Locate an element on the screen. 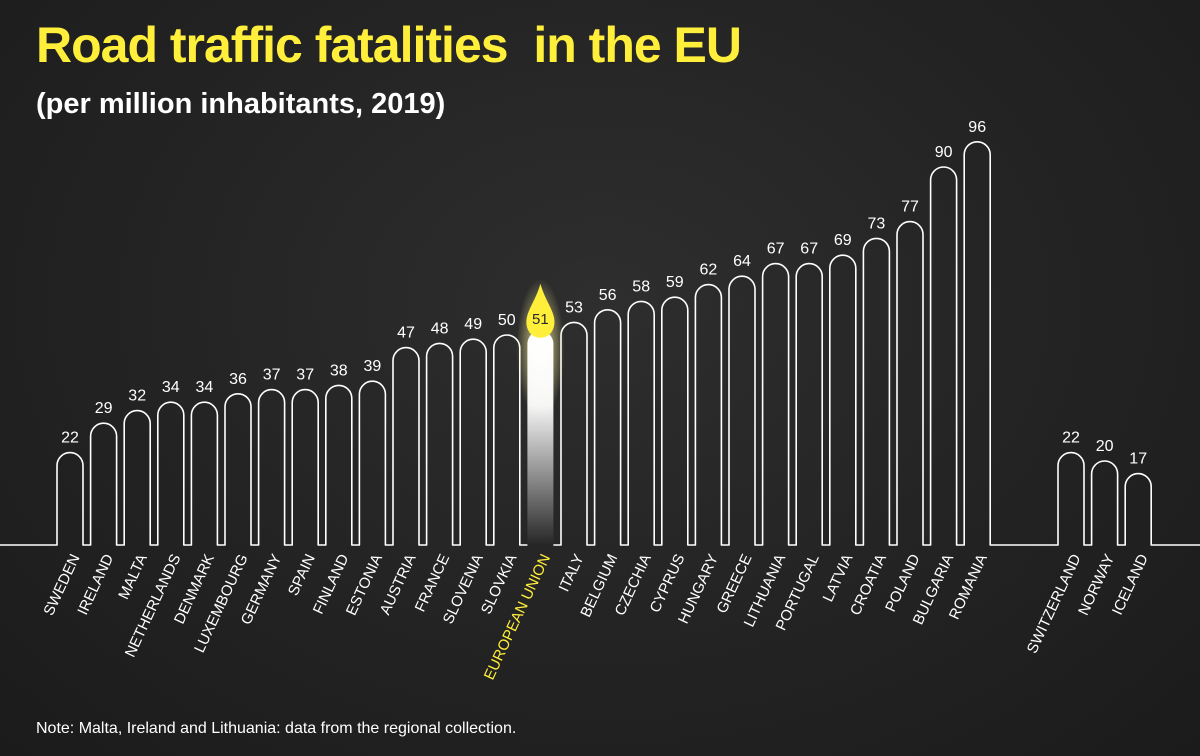 This screenshot has width=1200, height=756. category-label: MALTA is located at coordinates (133, 577).